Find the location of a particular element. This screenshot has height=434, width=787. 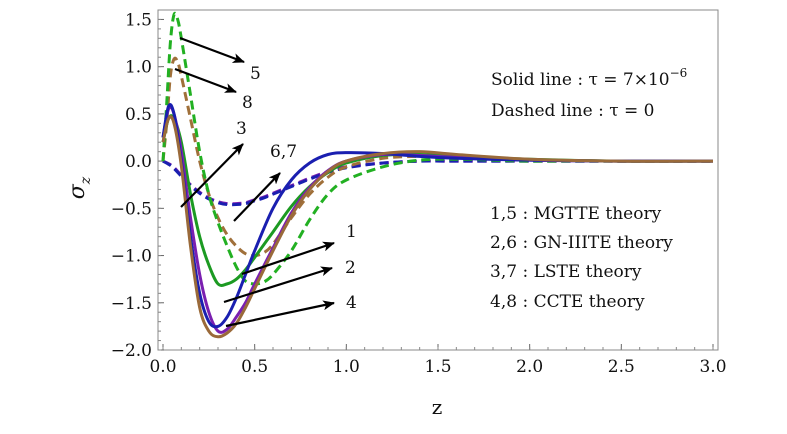

annotation-label: 1 is located at coordinates (351, 232).